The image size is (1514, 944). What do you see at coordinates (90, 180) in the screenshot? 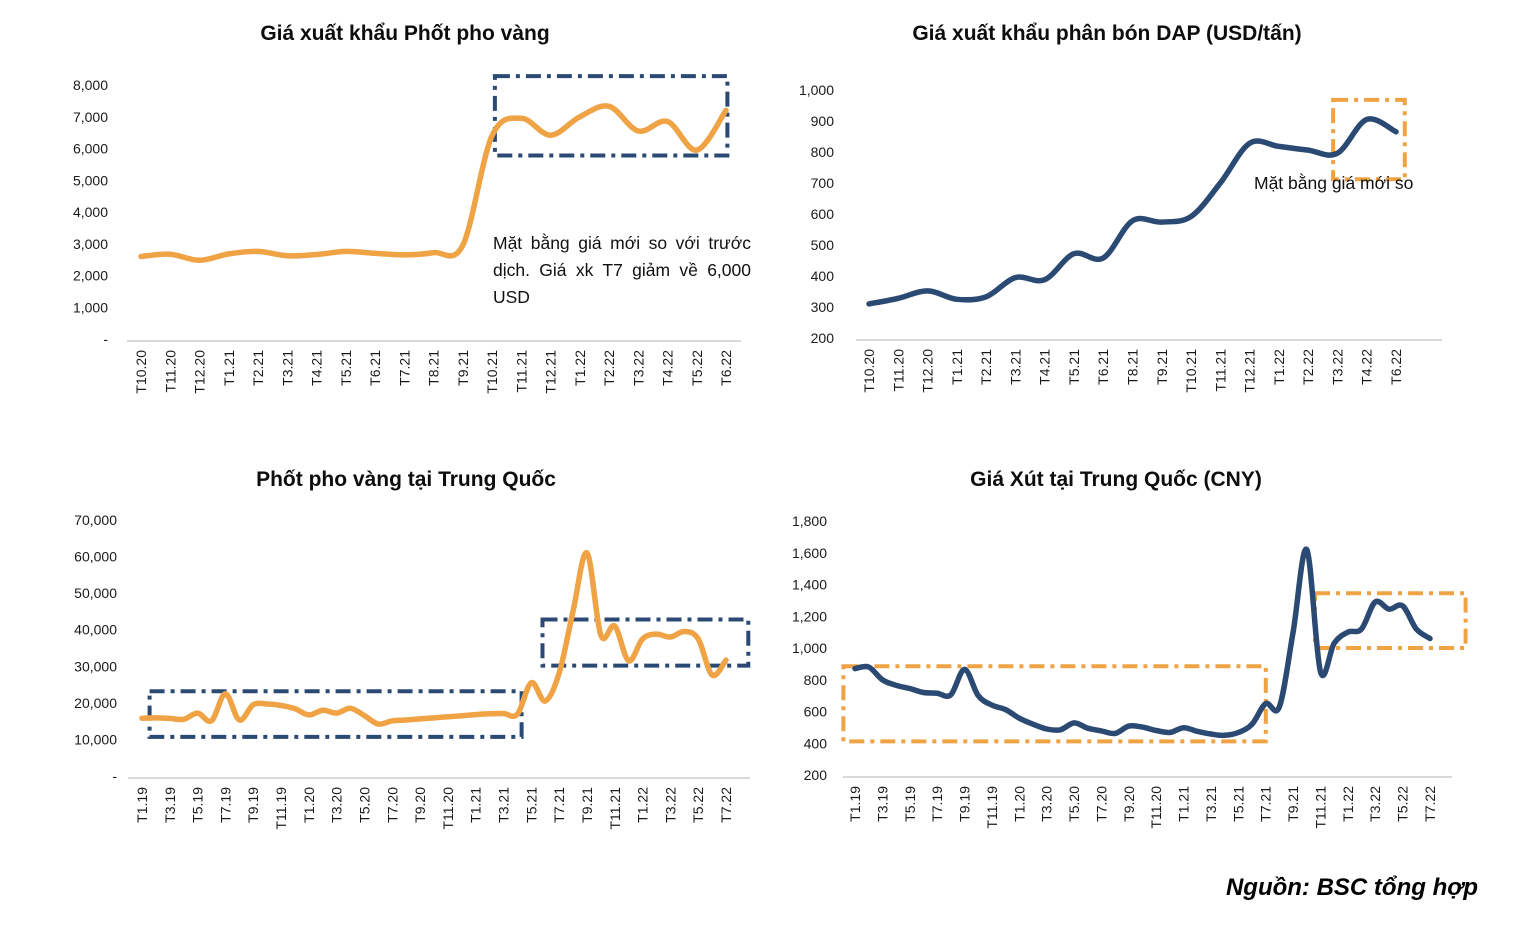
I see `y-tick-label: 5,000` at bounding box center [90, 180].